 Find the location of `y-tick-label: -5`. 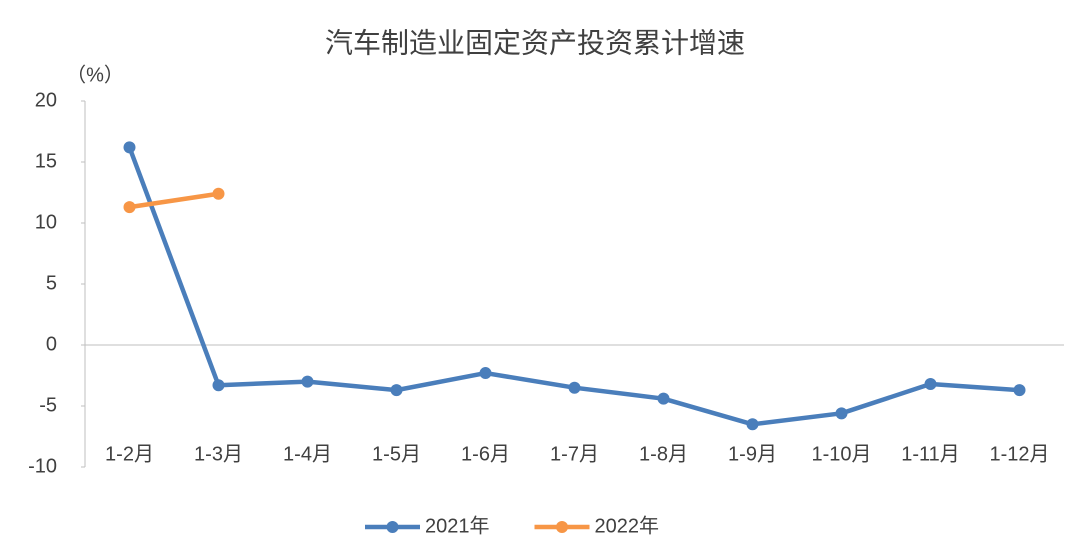

y-tick-label: -5 is located at coordinates (48, 405).